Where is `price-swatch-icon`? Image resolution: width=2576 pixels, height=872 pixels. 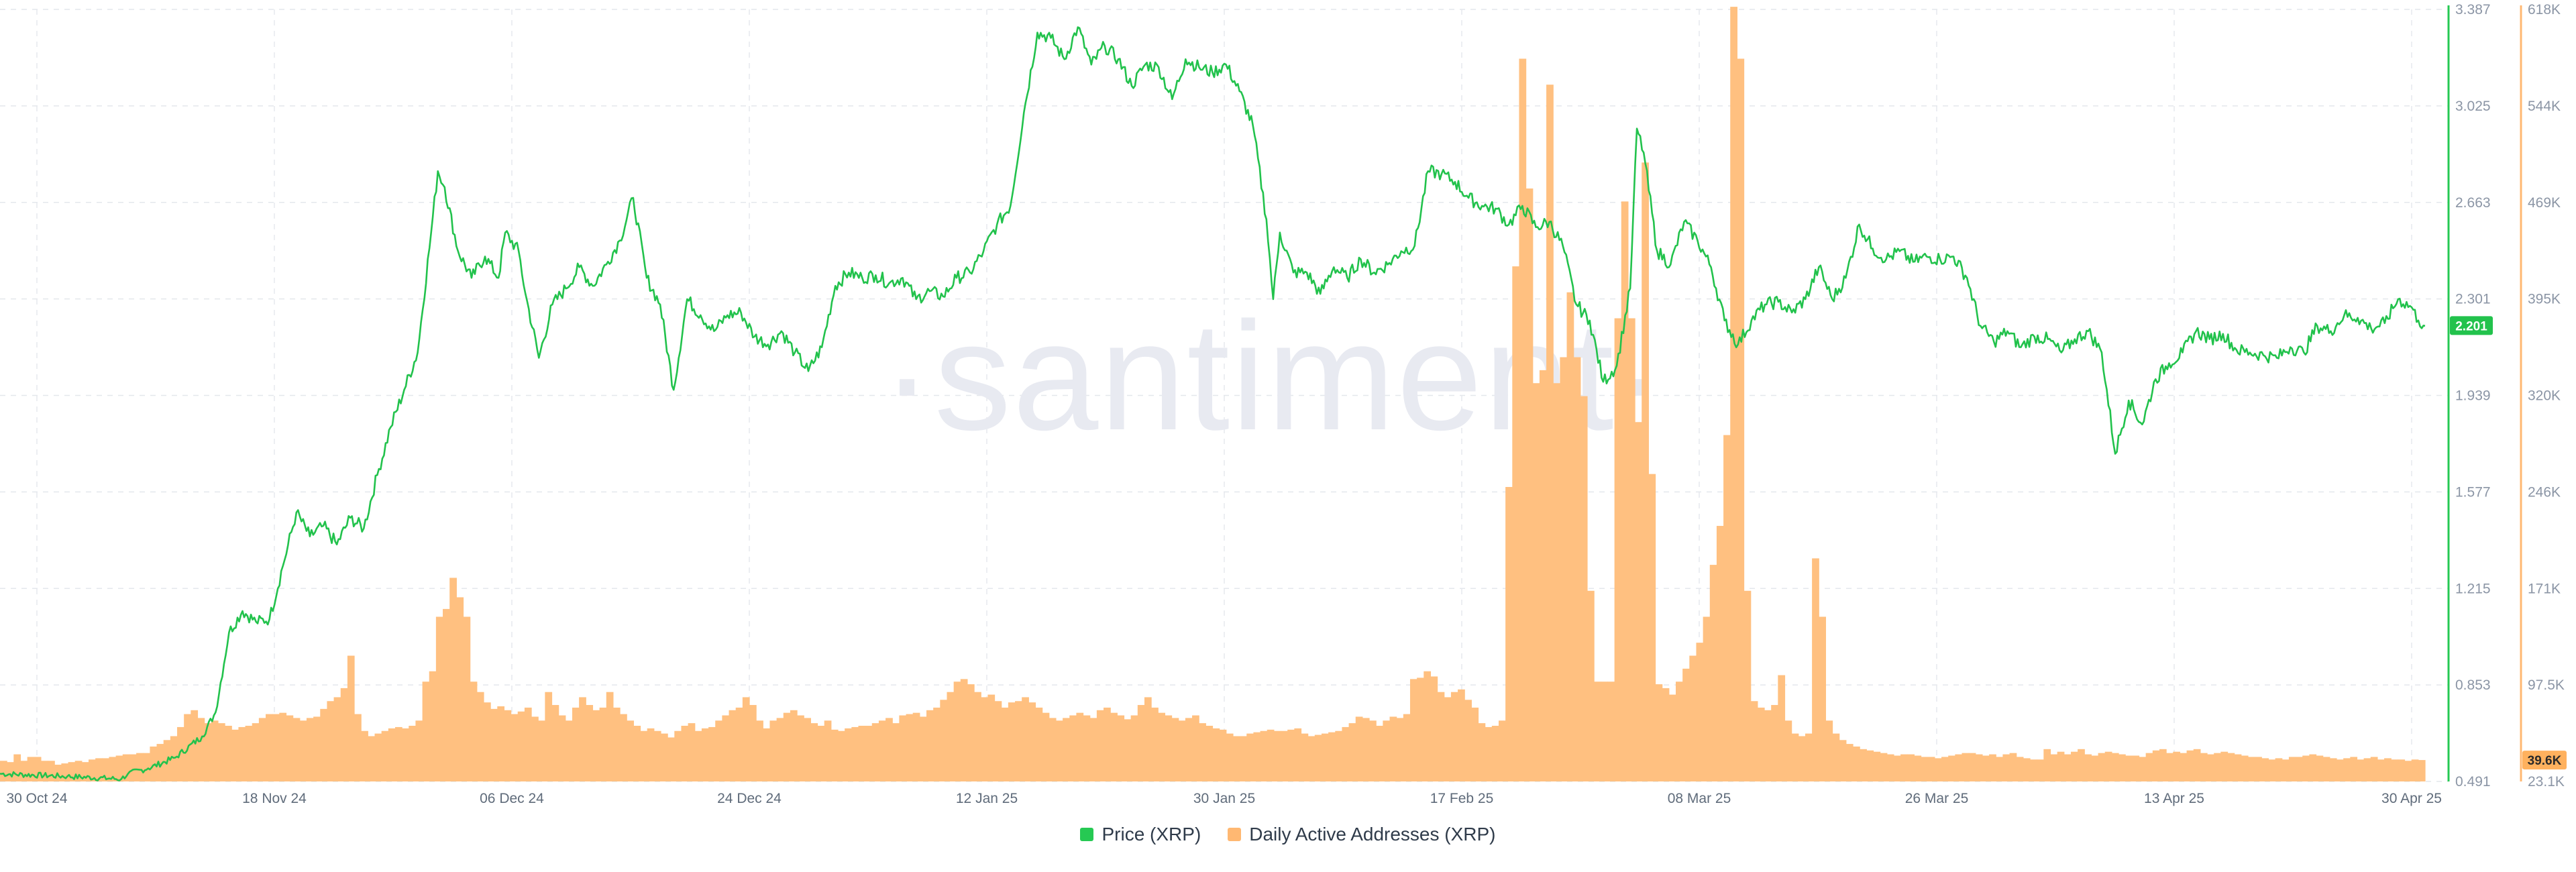
price-swatch-icon is located at coordinates (1087, 834).